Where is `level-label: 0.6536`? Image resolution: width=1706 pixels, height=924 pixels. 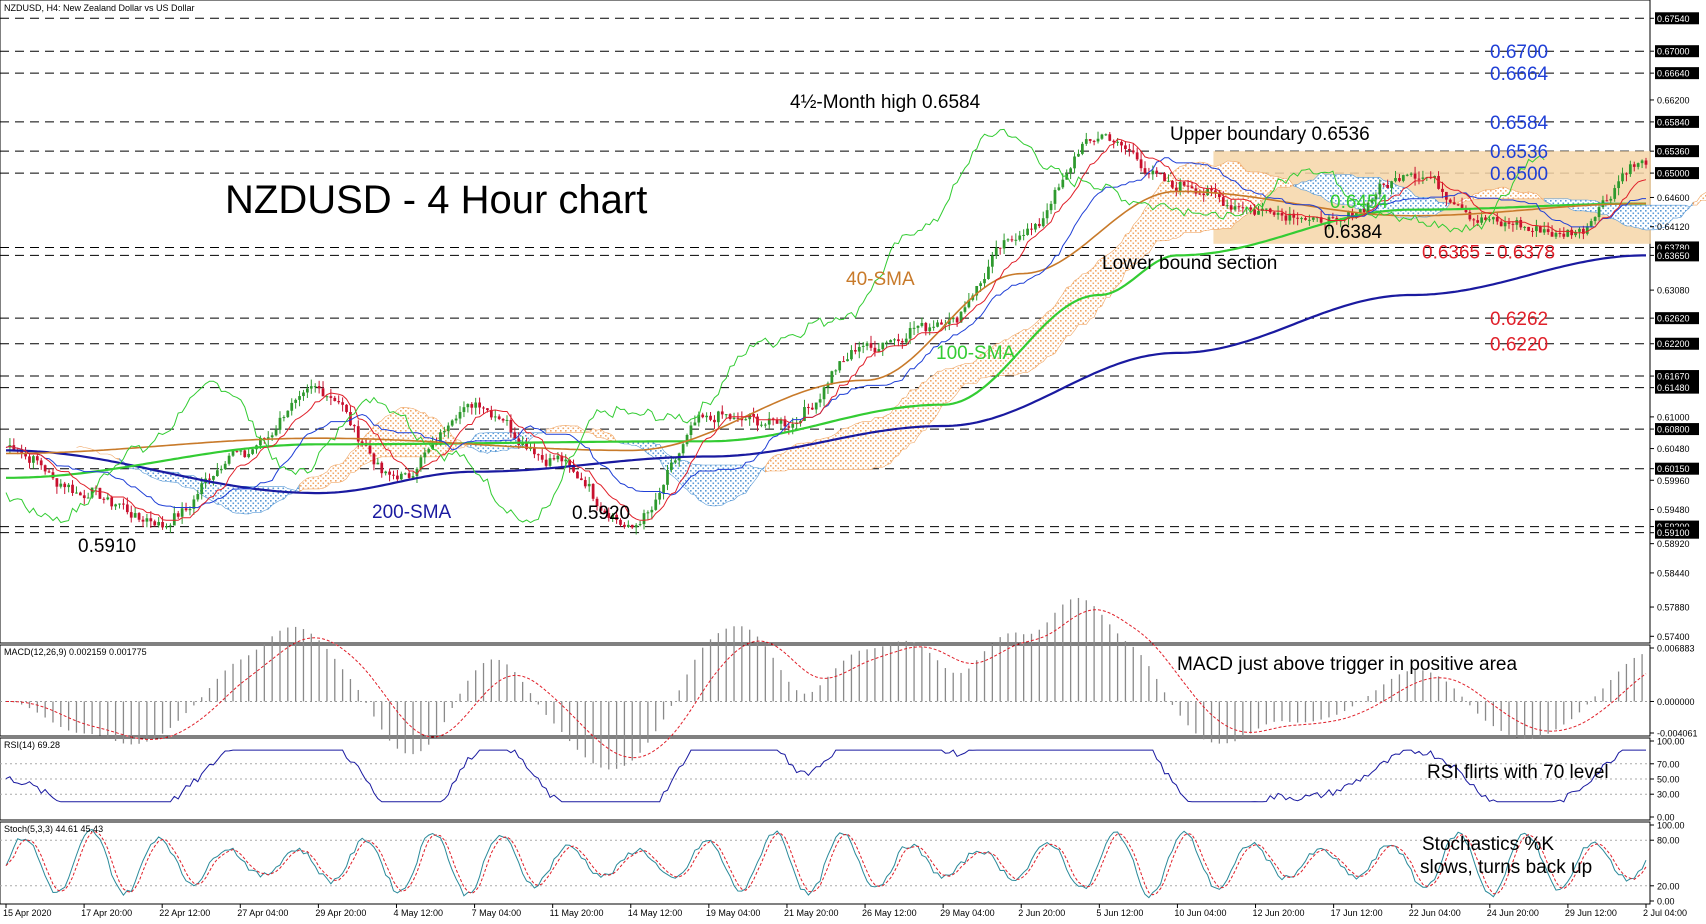 level-label: 0.6536 is located at coordinates (1519, 152).